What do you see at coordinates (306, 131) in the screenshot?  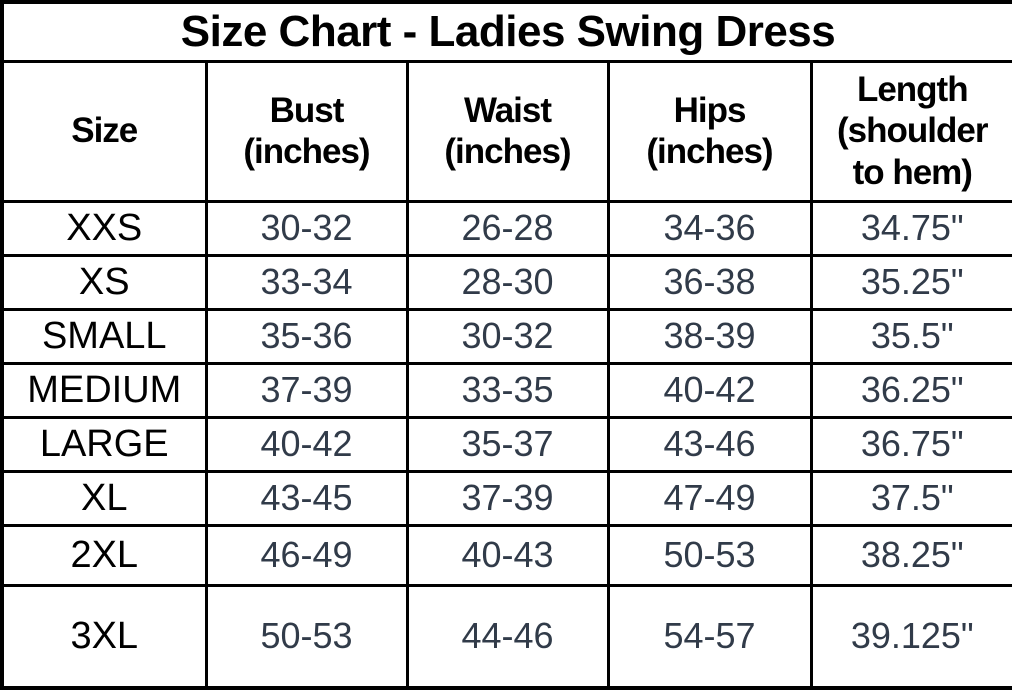 I see `col-header-bust: Bust (inches)` at bounding box center [306, 131].